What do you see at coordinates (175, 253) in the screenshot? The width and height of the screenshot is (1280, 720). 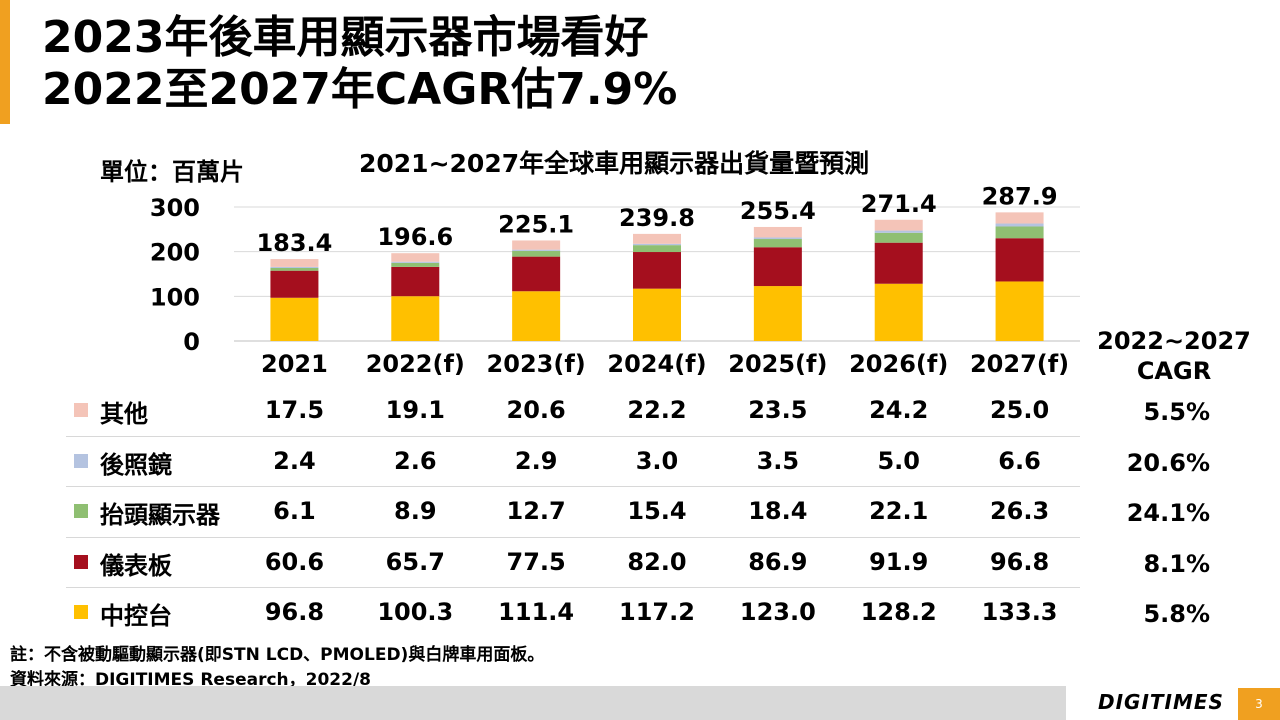 I see `y-tick-label: 200` at bounding box center [175, 253].